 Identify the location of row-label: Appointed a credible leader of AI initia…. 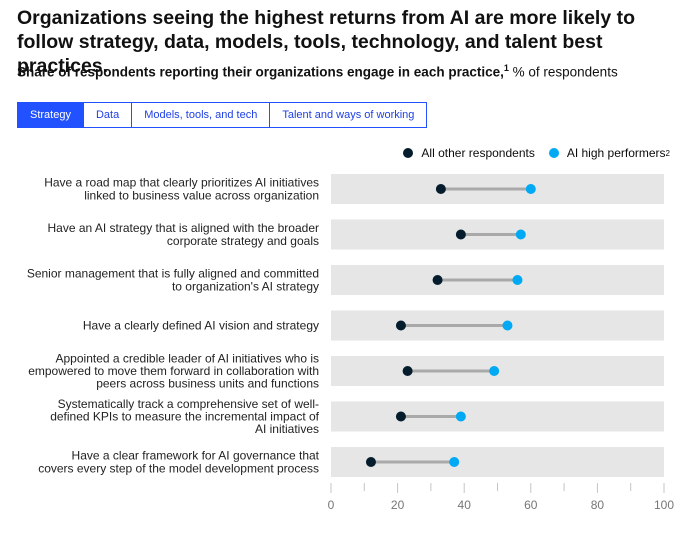
(188, 358).